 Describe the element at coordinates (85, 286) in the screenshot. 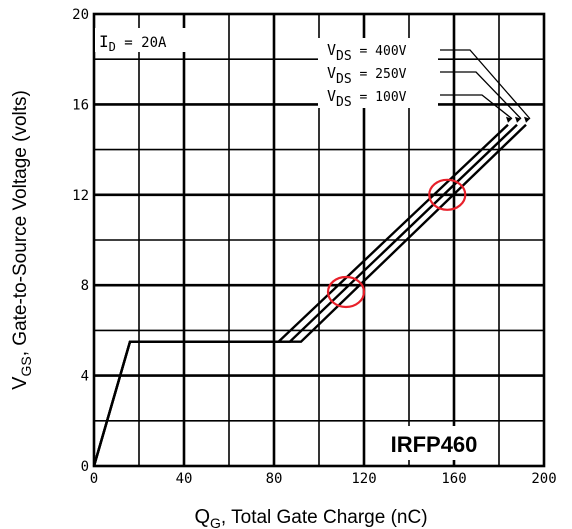

I see `y-tick-label: 8` at that location.